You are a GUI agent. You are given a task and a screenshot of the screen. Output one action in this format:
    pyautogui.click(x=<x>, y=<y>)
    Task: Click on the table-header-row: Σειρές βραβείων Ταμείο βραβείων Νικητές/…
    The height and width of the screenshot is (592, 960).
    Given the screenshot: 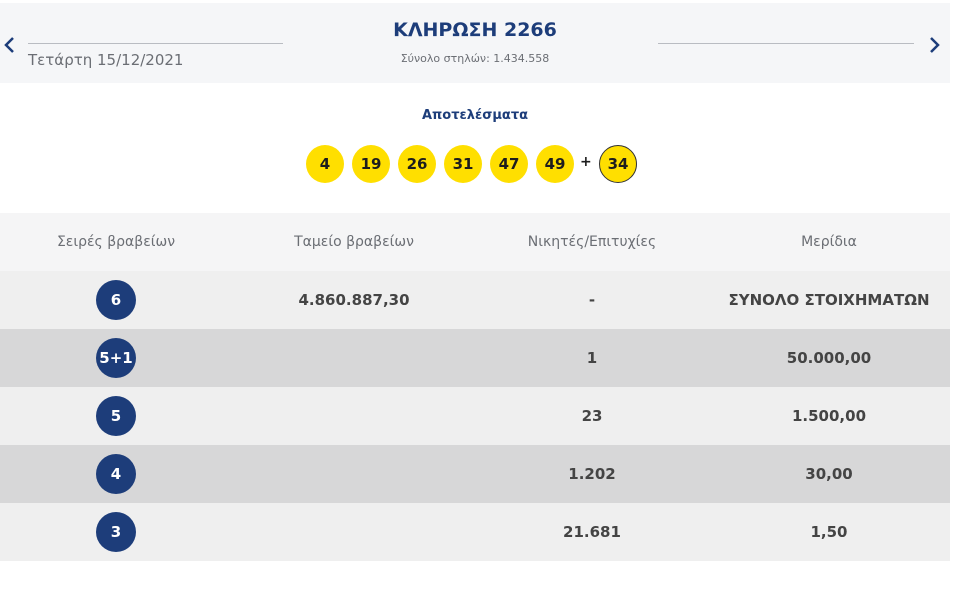 What is the action you would take?
    pyautogui.click(x=475, y=242)
    